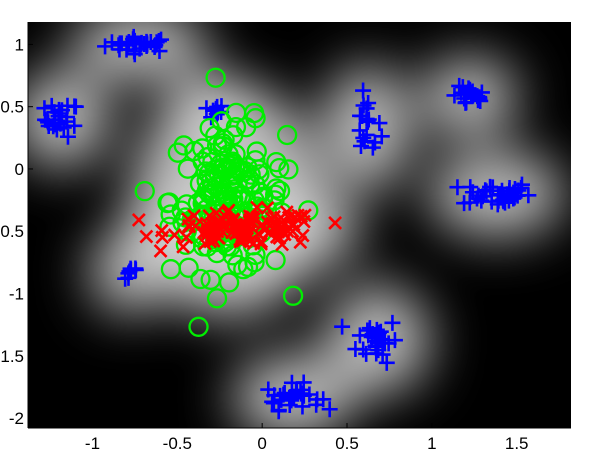 The image size is (600, 450). What do you see at coordinates (431, 442) in the screenshot?
I see `x-tick-label: 1` at bounding box center [431, 442].